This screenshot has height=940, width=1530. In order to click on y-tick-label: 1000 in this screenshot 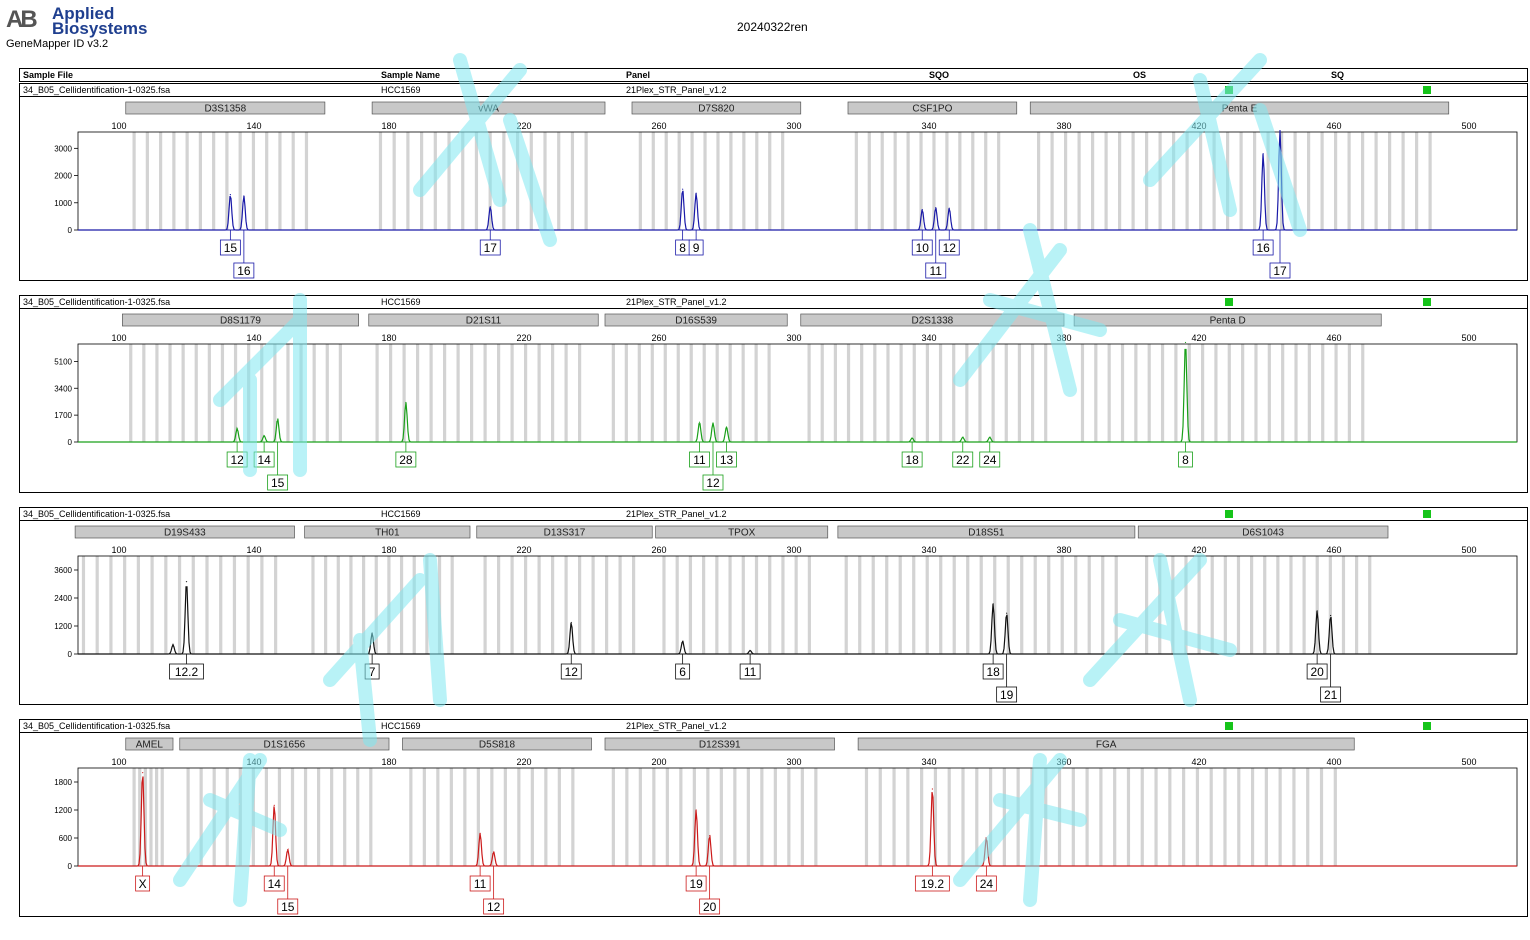, I will do `click(63, 203)`.